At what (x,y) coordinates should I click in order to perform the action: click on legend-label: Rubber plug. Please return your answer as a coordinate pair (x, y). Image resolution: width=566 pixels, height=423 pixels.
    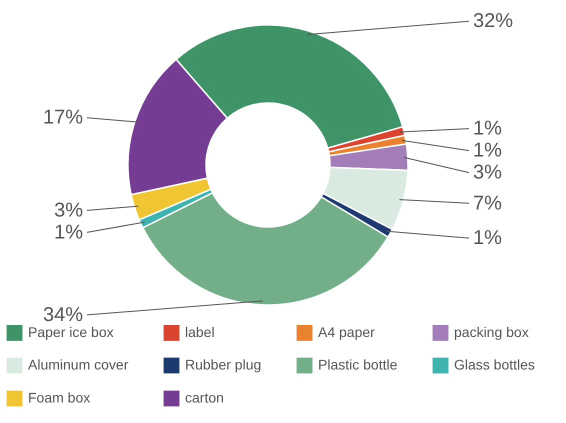
    Looking at the image, I should click on (223, 364).